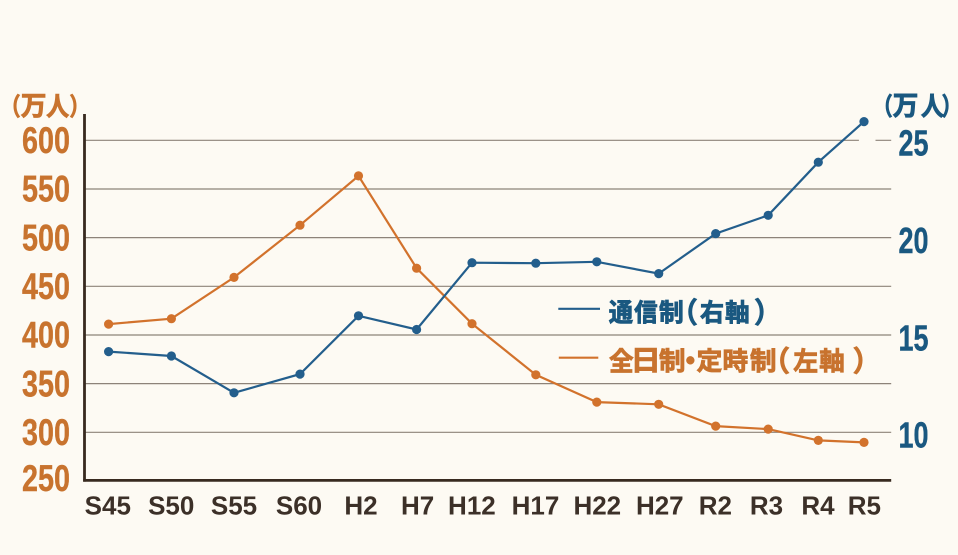 The image size is (958, 555). What do you see at coordinates (108, 506) in the screenshot?
I see `svg-text: S45` at bounding box center [108, 506].